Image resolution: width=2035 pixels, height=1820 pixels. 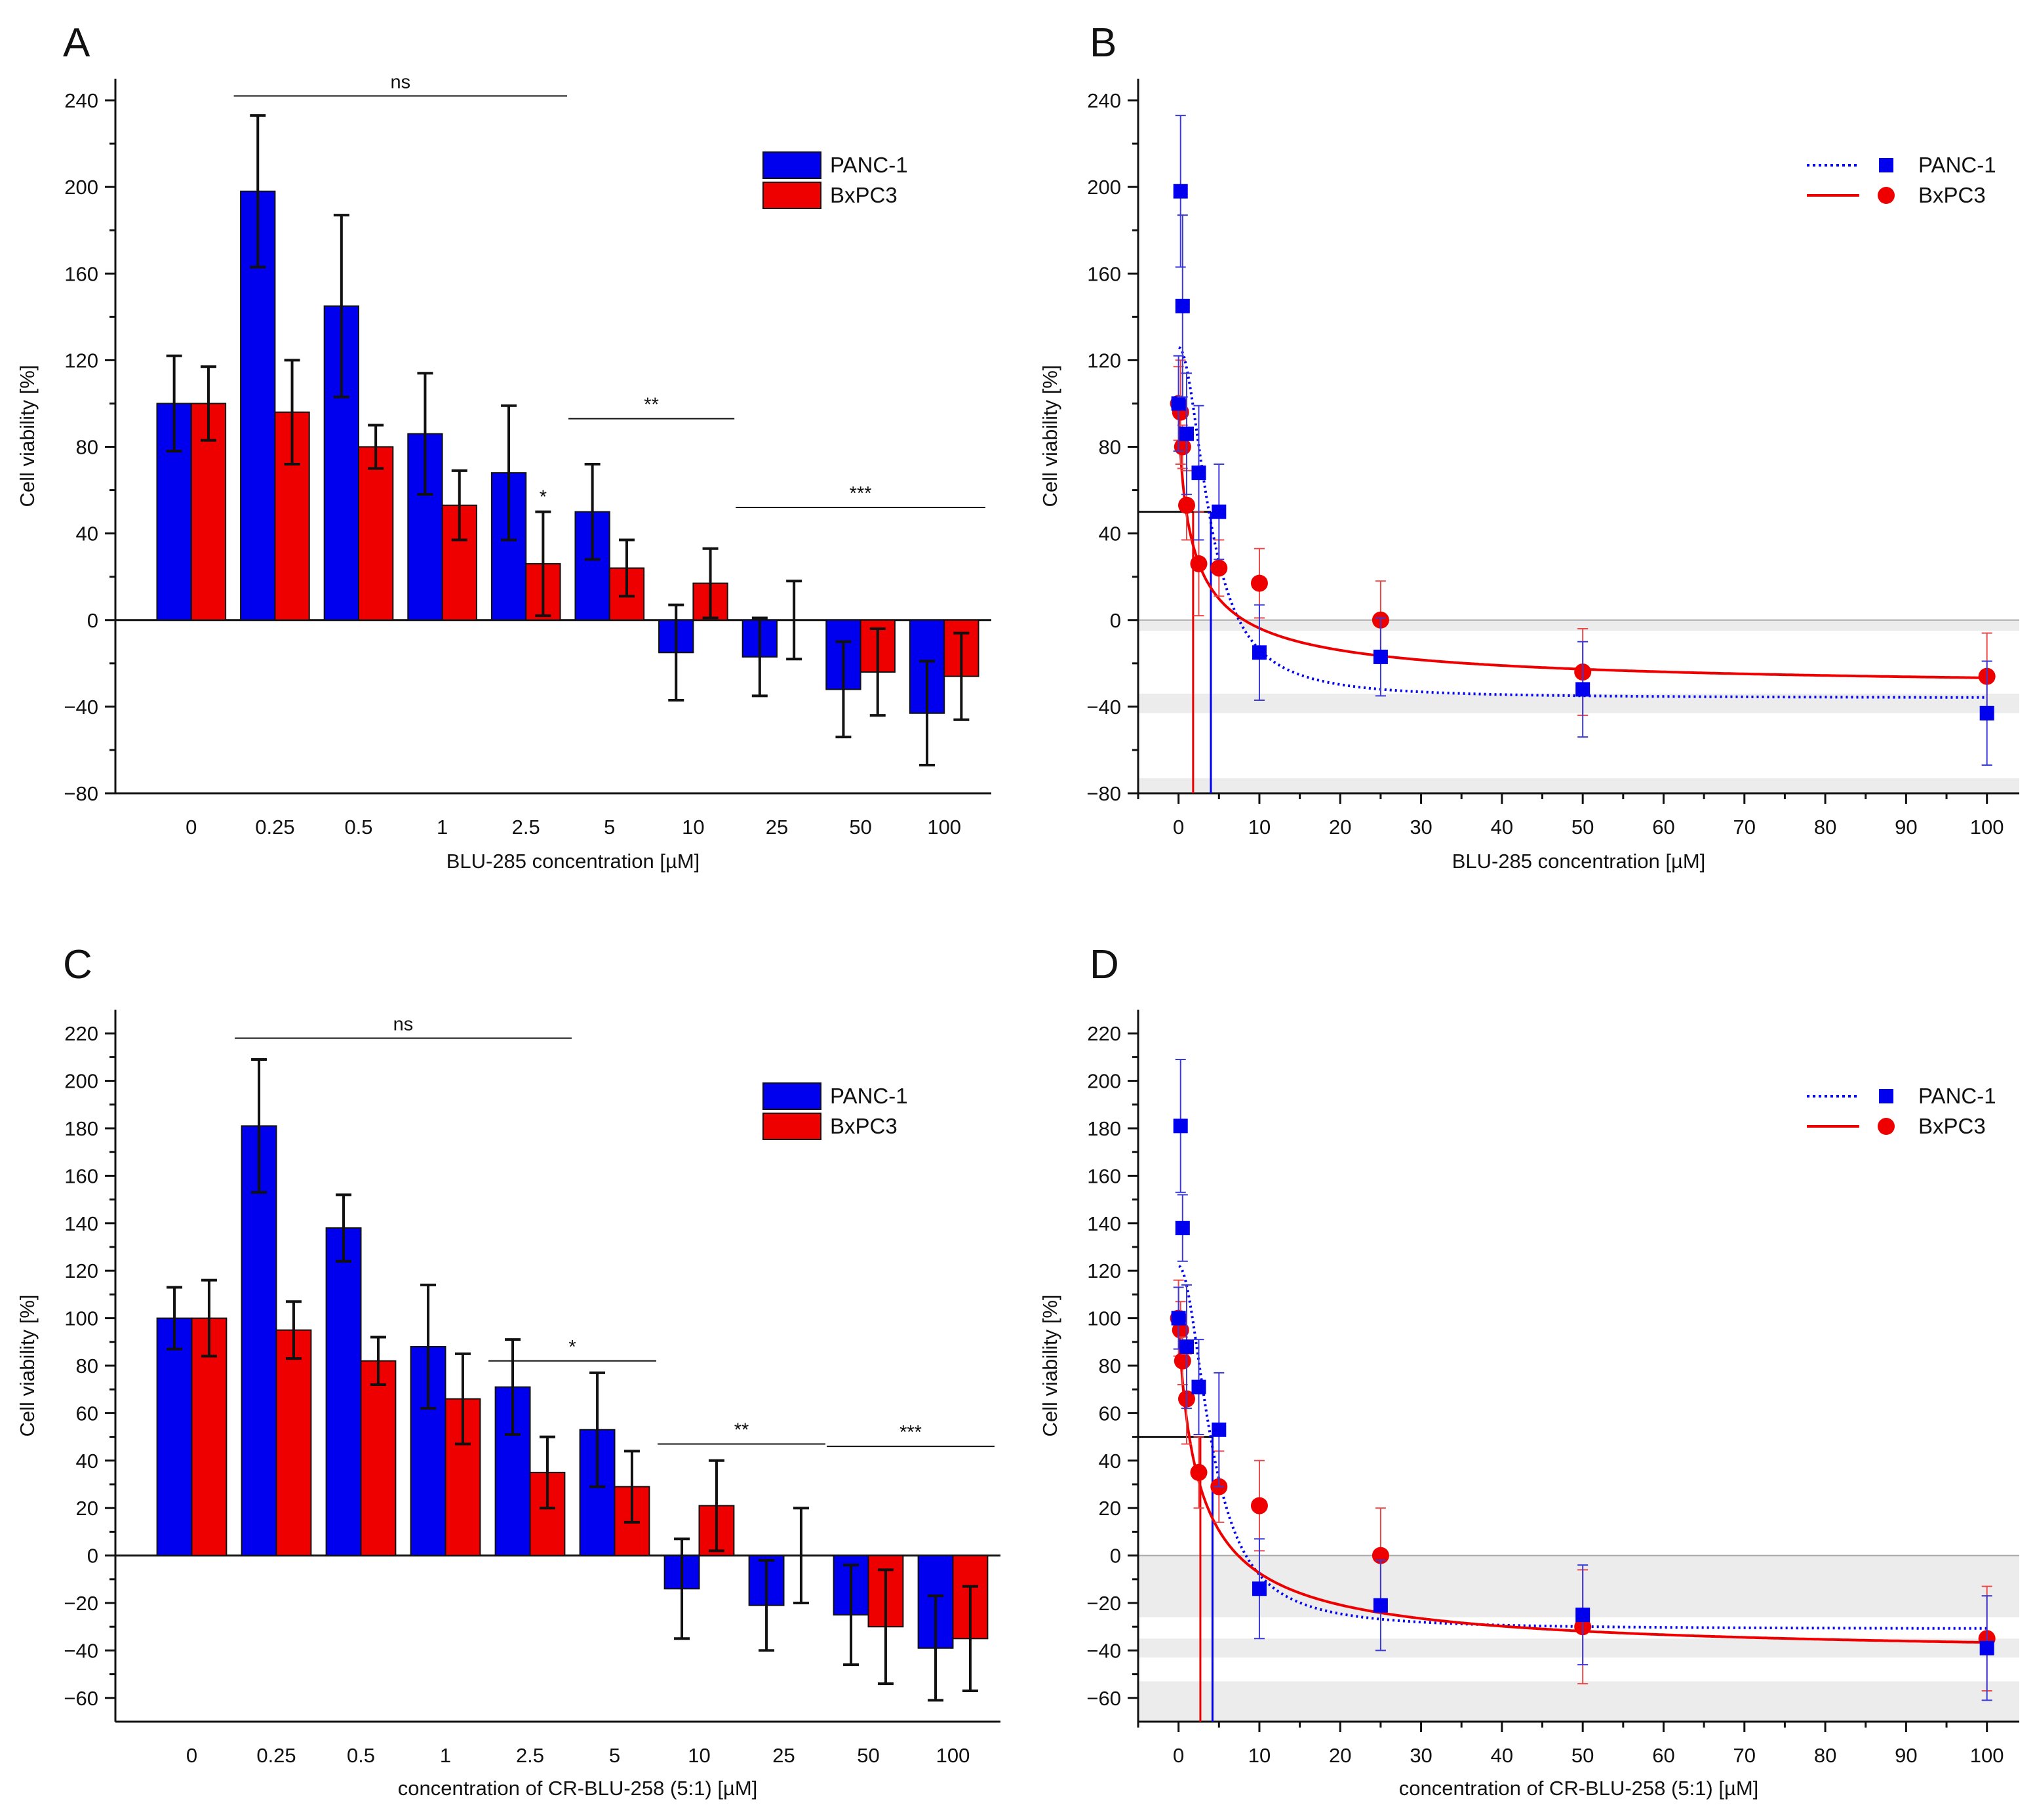 What do you see at coordinates (81, 1318) in the screenshot?
I see `y-tick-label: 100` at bounding box center [81, 1318].